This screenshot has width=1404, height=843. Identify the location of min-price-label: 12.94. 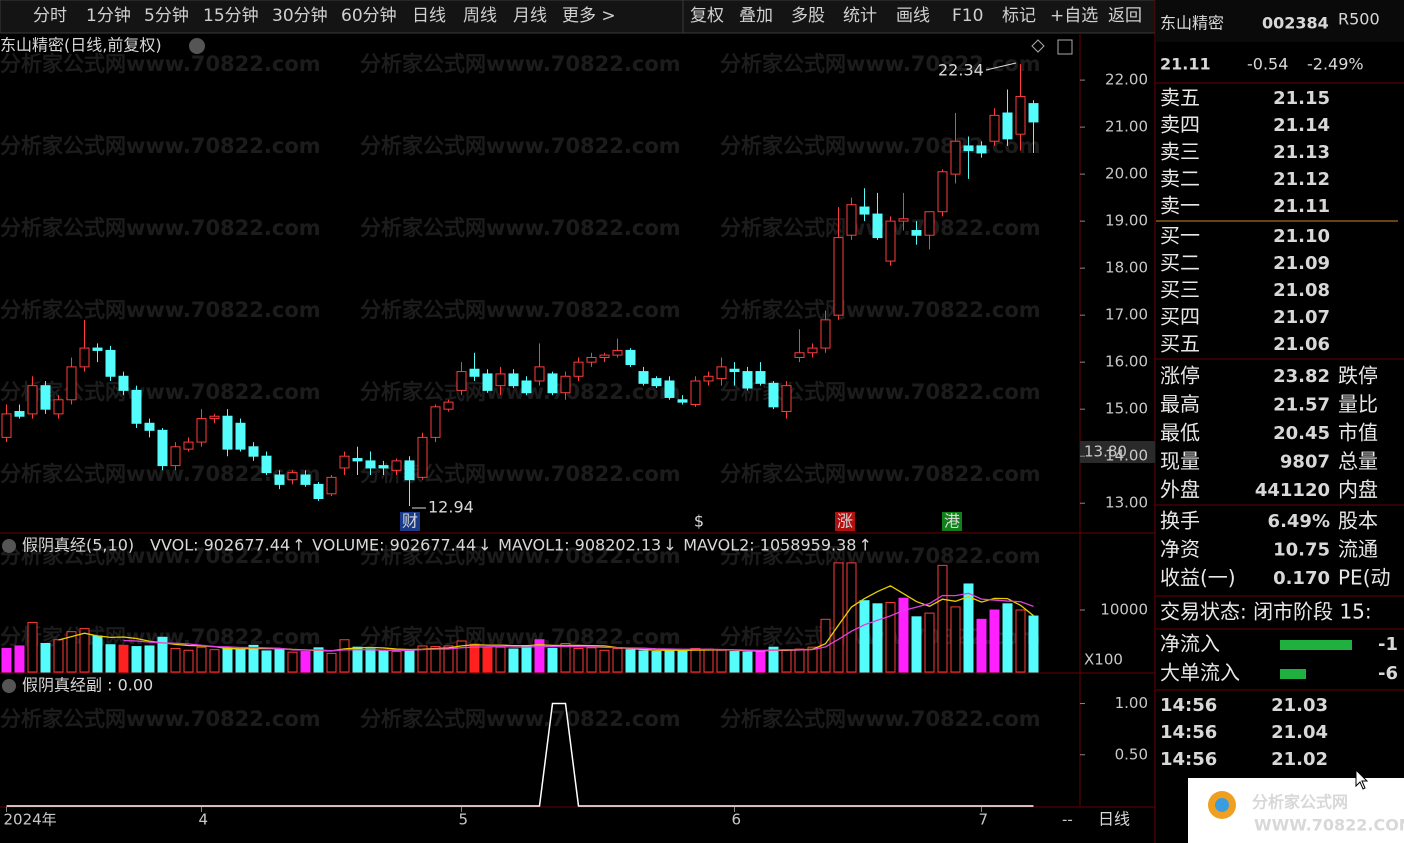
(451, 507).